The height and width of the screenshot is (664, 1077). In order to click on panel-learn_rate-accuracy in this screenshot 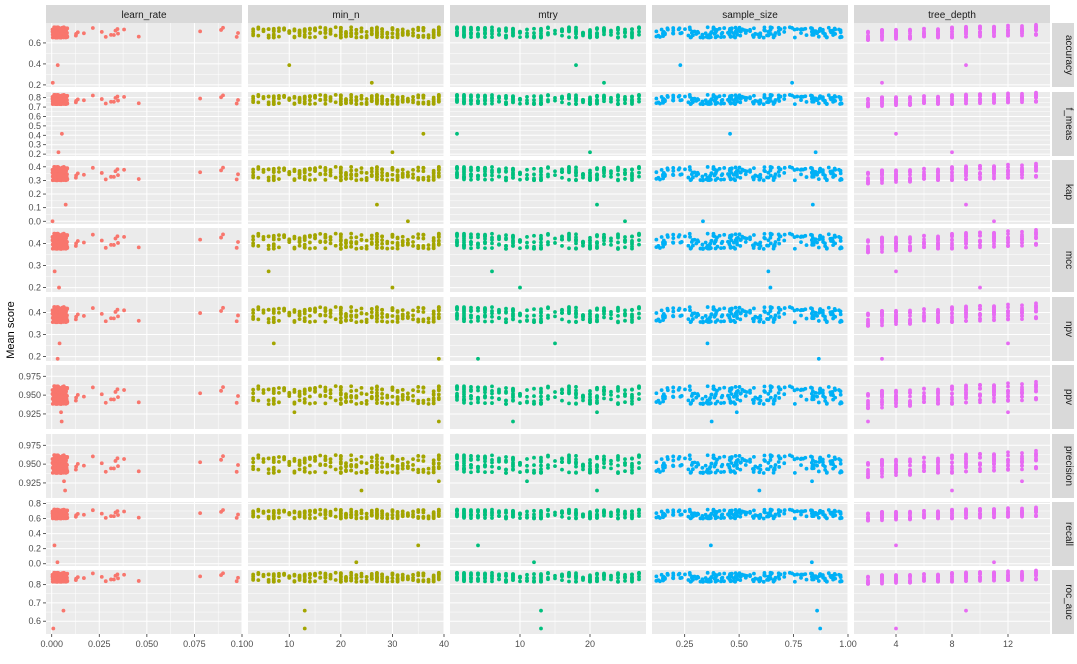, I will do `click(144, 55)`.